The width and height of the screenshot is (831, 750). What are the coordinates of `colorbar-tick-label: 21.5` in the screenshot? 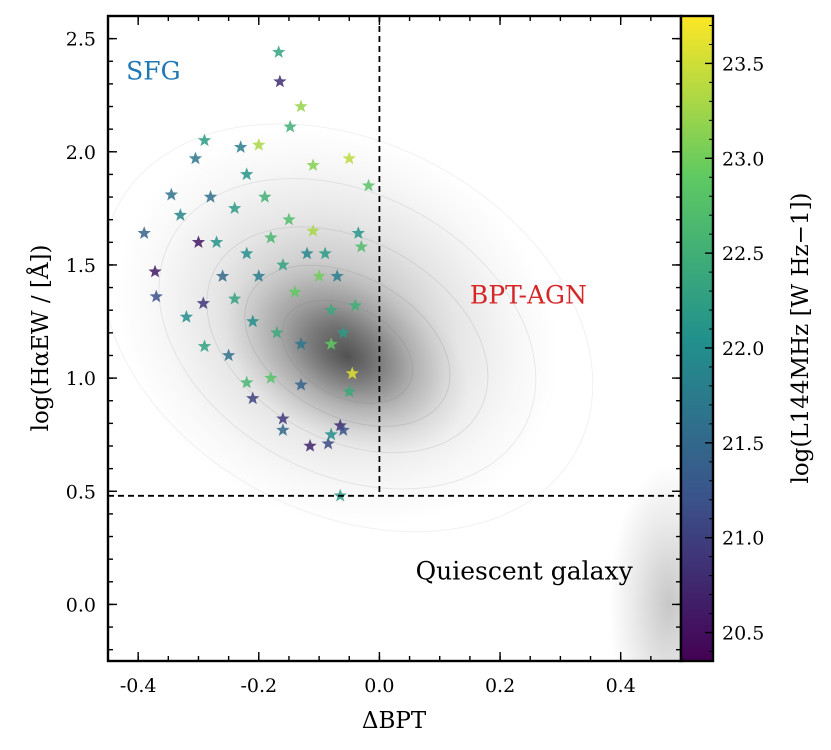 It's located at (743, 444).